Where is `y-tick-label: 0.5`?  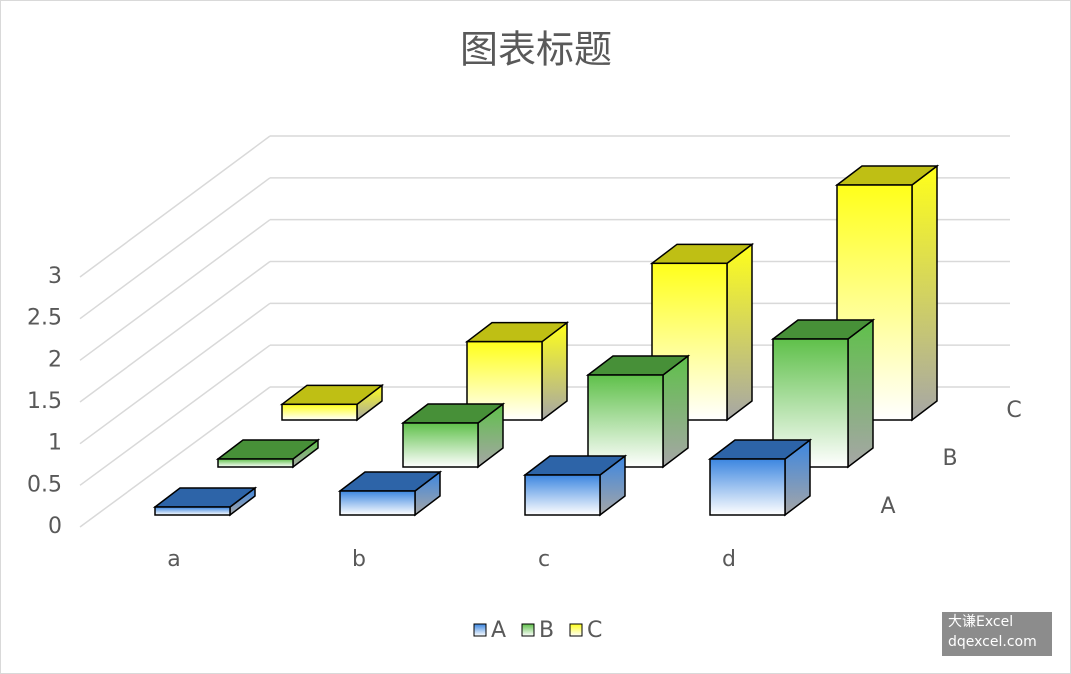 y-tick-label: 0.5 is located at coordinates (44, 484).